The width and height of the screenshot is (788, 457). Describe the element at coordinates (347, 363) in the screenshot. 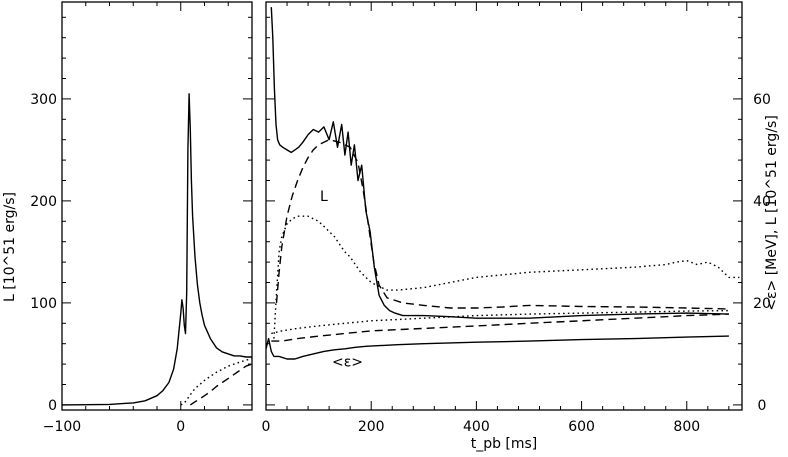

I see `annotation-label: <ε>` at that location.